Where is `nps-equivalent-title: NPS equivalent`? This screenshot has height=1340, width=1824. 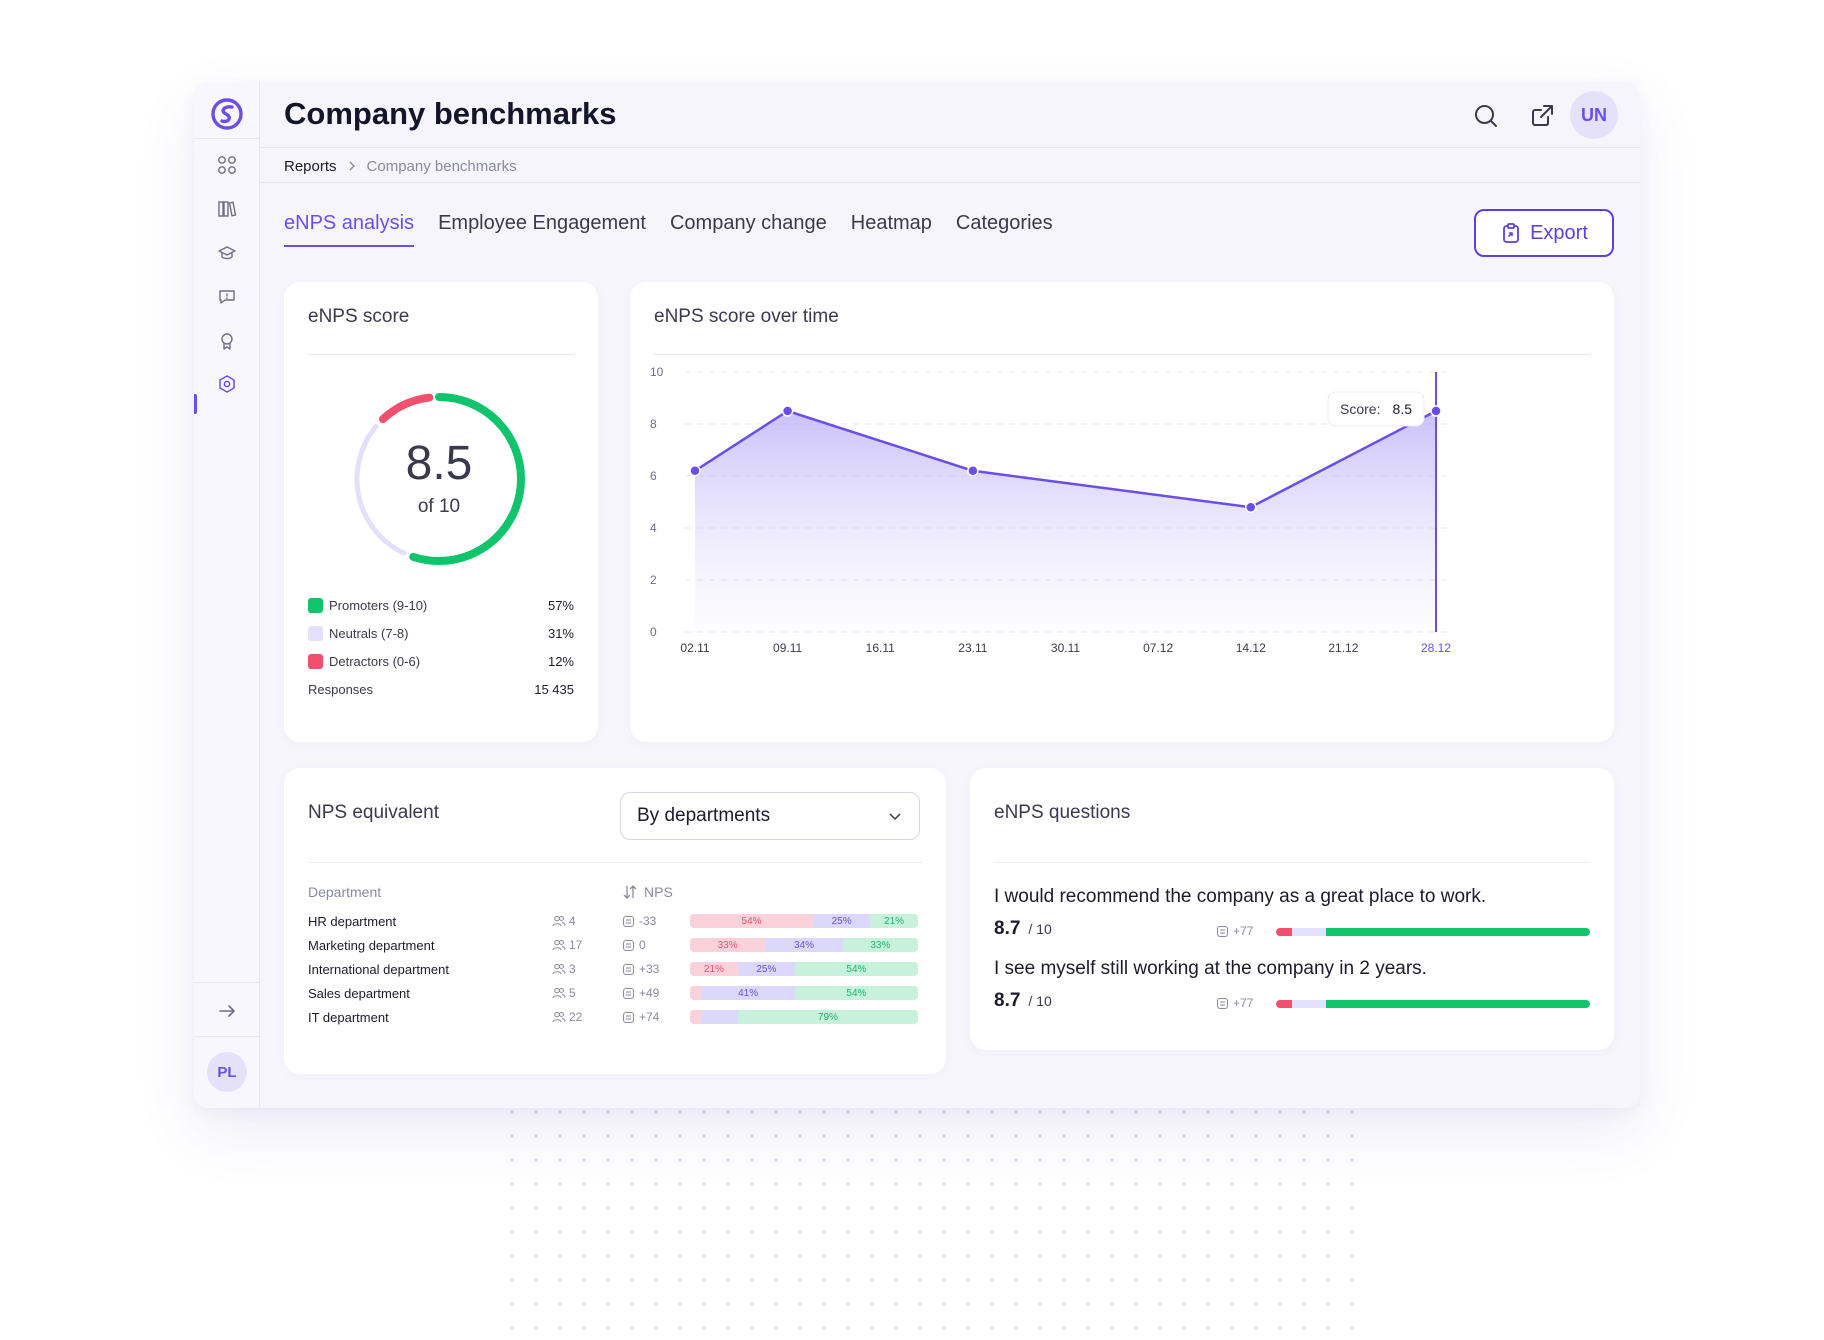
nps-equivalent-title: NPS equivalent is located at coordinates (373, 812).